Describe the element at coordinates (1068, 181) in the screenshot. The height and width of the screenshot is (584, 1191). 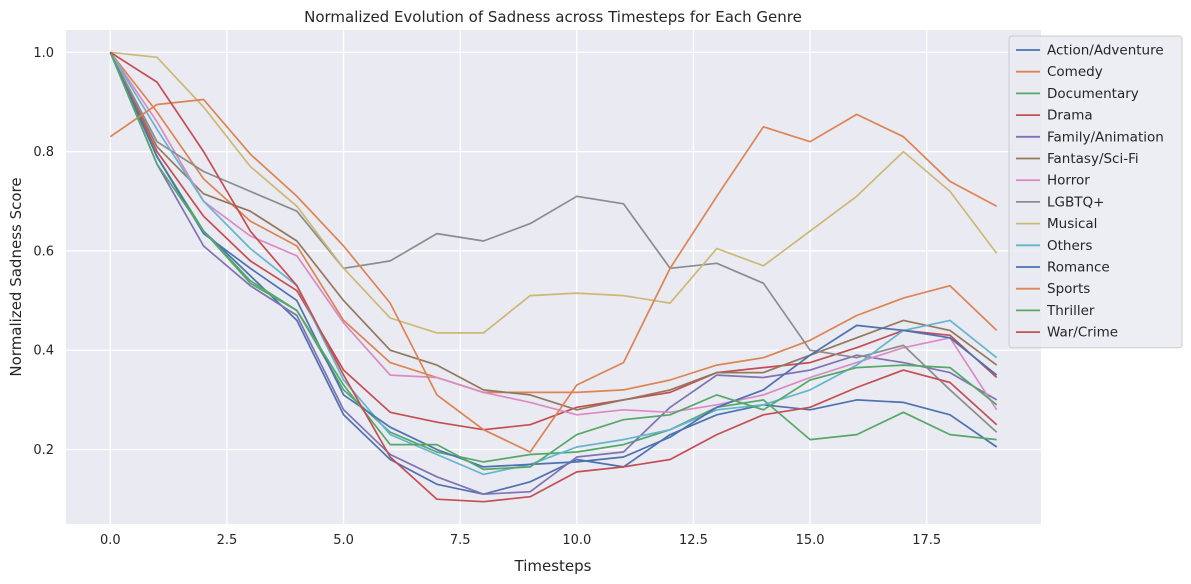
I see `legend-label-horror: Horror` at that location.